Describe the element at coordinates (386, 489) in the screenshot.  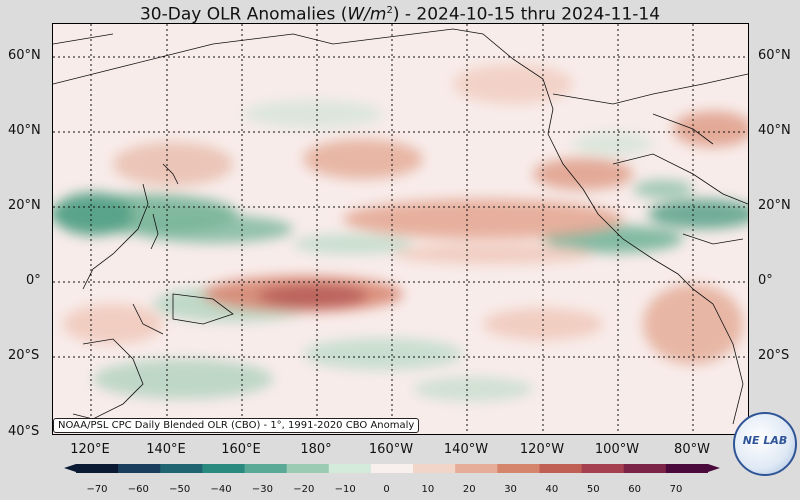
I see `colorbar-tick-label: 0` at that location.